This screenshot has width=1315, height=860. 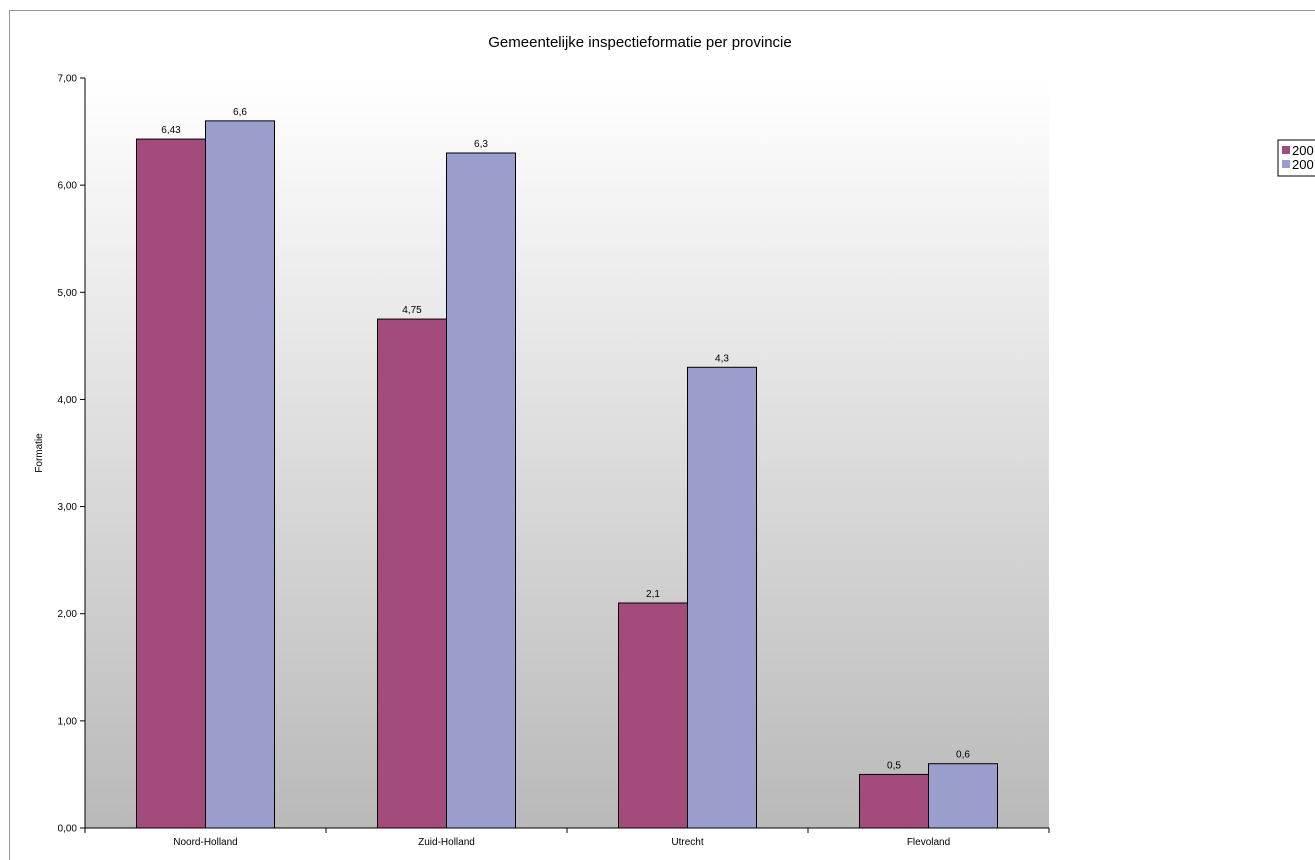 I want to click on data-label: 2,1, so click(x=653, y=594).